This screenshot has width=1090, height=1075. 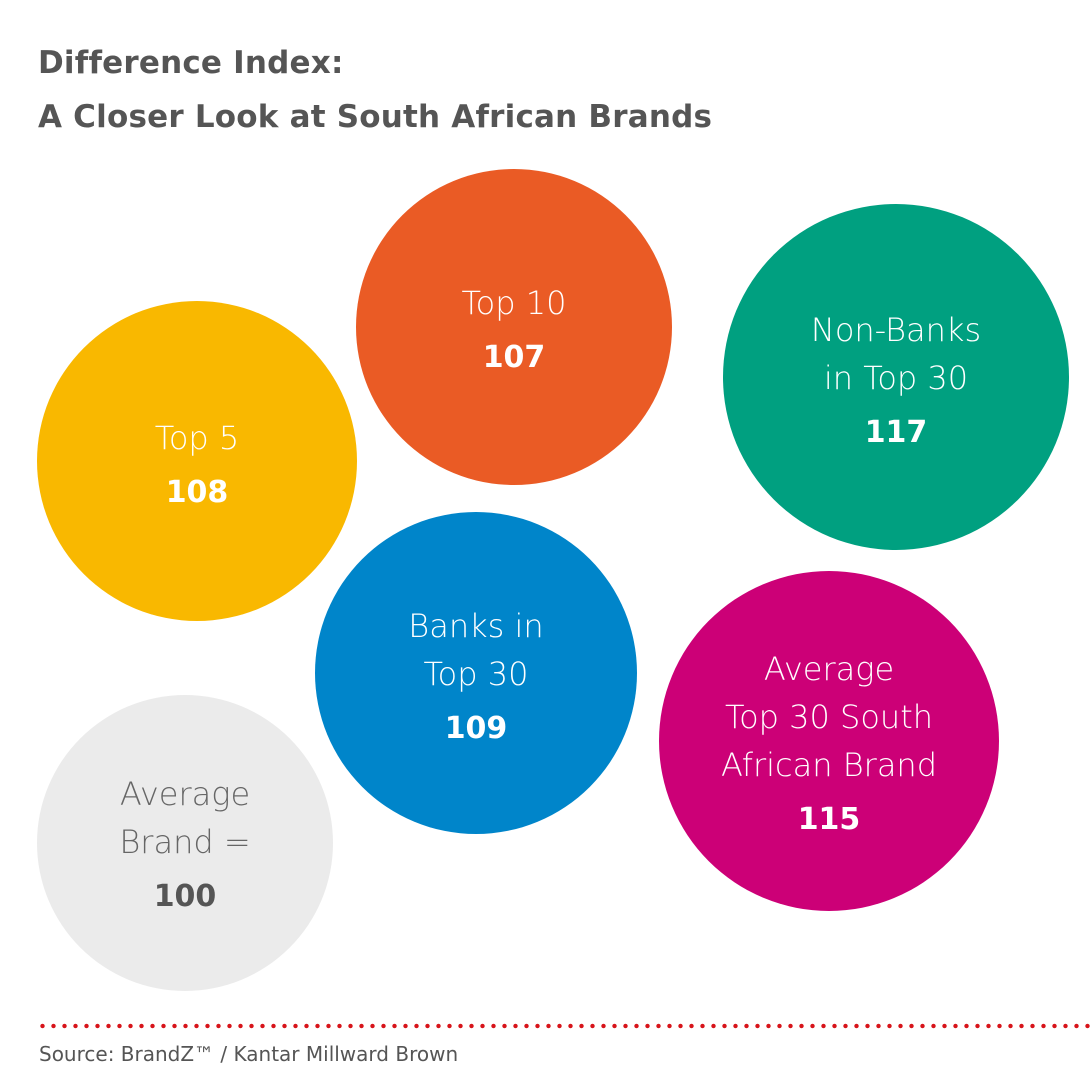 I want to click on bubble-top-5: Top 5 108, so click(x=197, y=461).